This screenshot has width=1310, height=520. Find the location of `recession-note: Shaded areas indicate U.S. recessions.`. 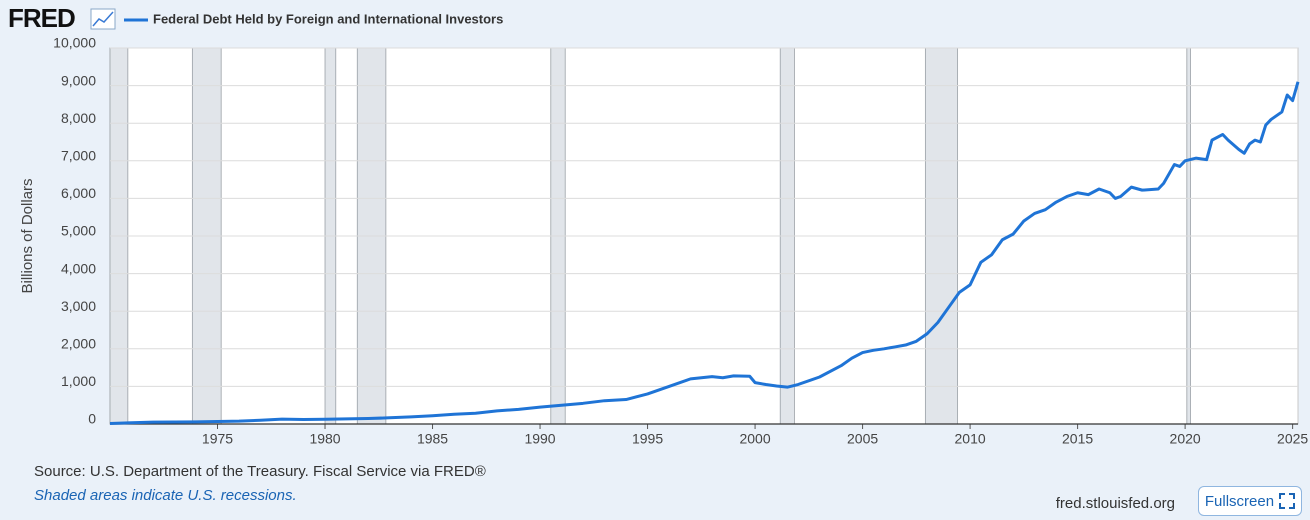

recession-note: Shaded areas indicate U.S. recessions. is located at coordinates (165, 495).